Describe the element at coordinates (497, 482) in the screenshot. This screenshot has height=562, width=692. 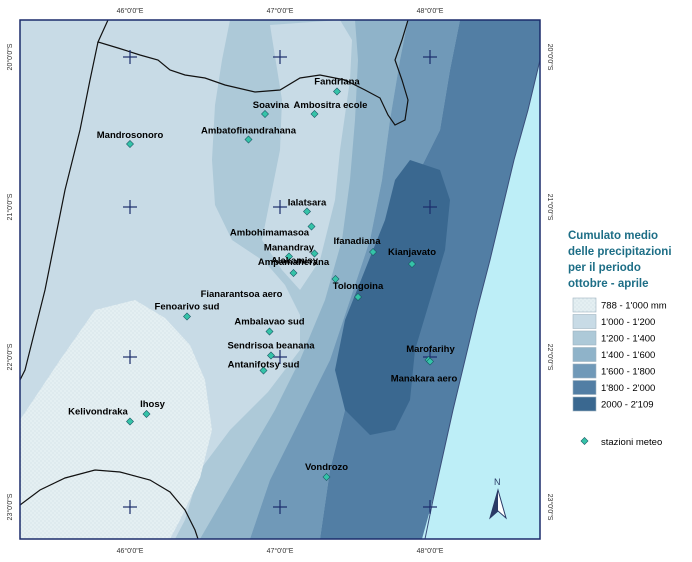
I see `north-arrow-label: N` at that location.